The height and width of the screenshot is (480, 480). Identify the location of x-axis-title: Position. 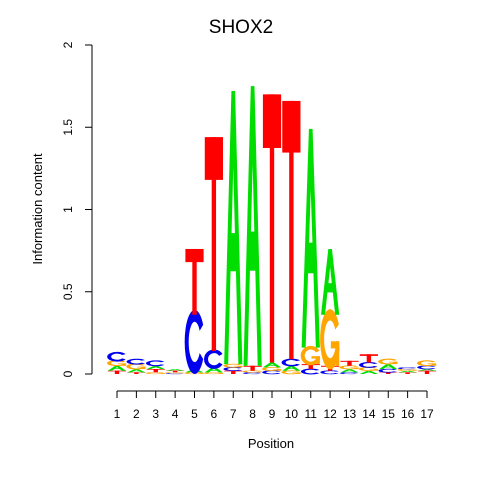
(271, 443).